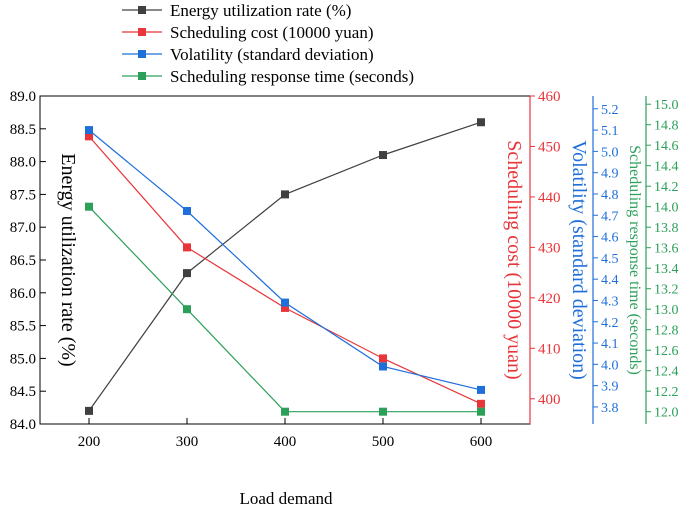 The image size is (685, 508). What do you see at coordinates (549, 400) in the screenshot?
I see `right1-axis-tick-label: 400` at bounding box center [549, 400].